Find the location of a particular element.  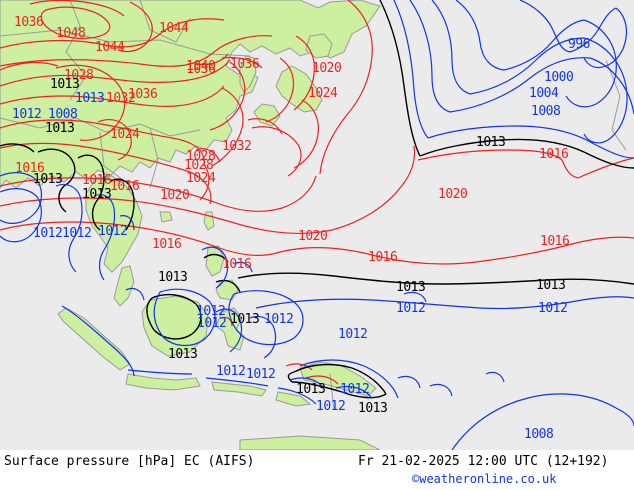

isobar-label: 1000 is located at coordinates (559, 77).